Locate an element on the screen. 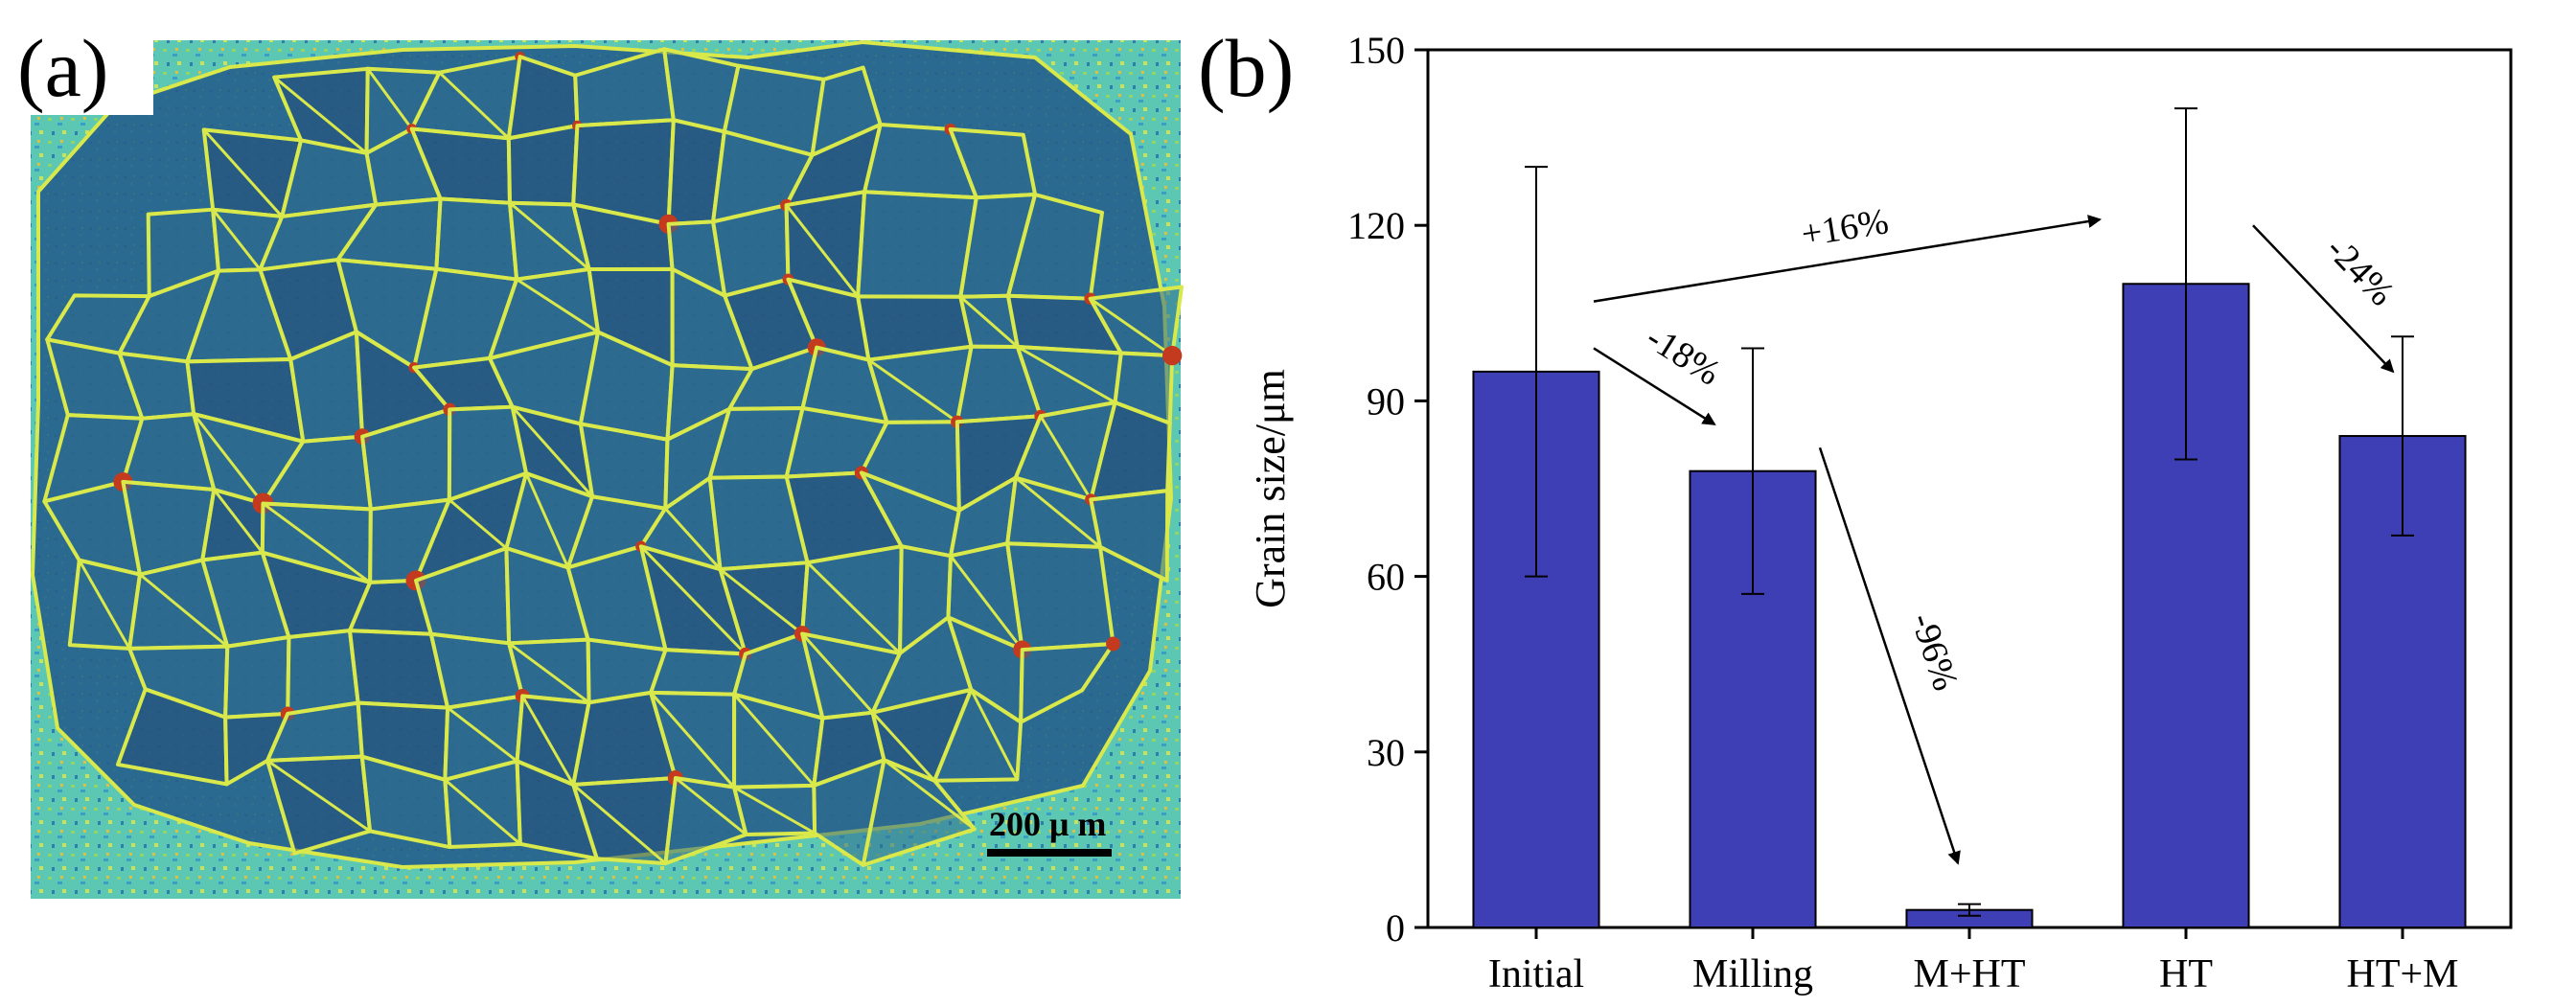  y-tick-label: 150 is located at coordinates (1376, 50).